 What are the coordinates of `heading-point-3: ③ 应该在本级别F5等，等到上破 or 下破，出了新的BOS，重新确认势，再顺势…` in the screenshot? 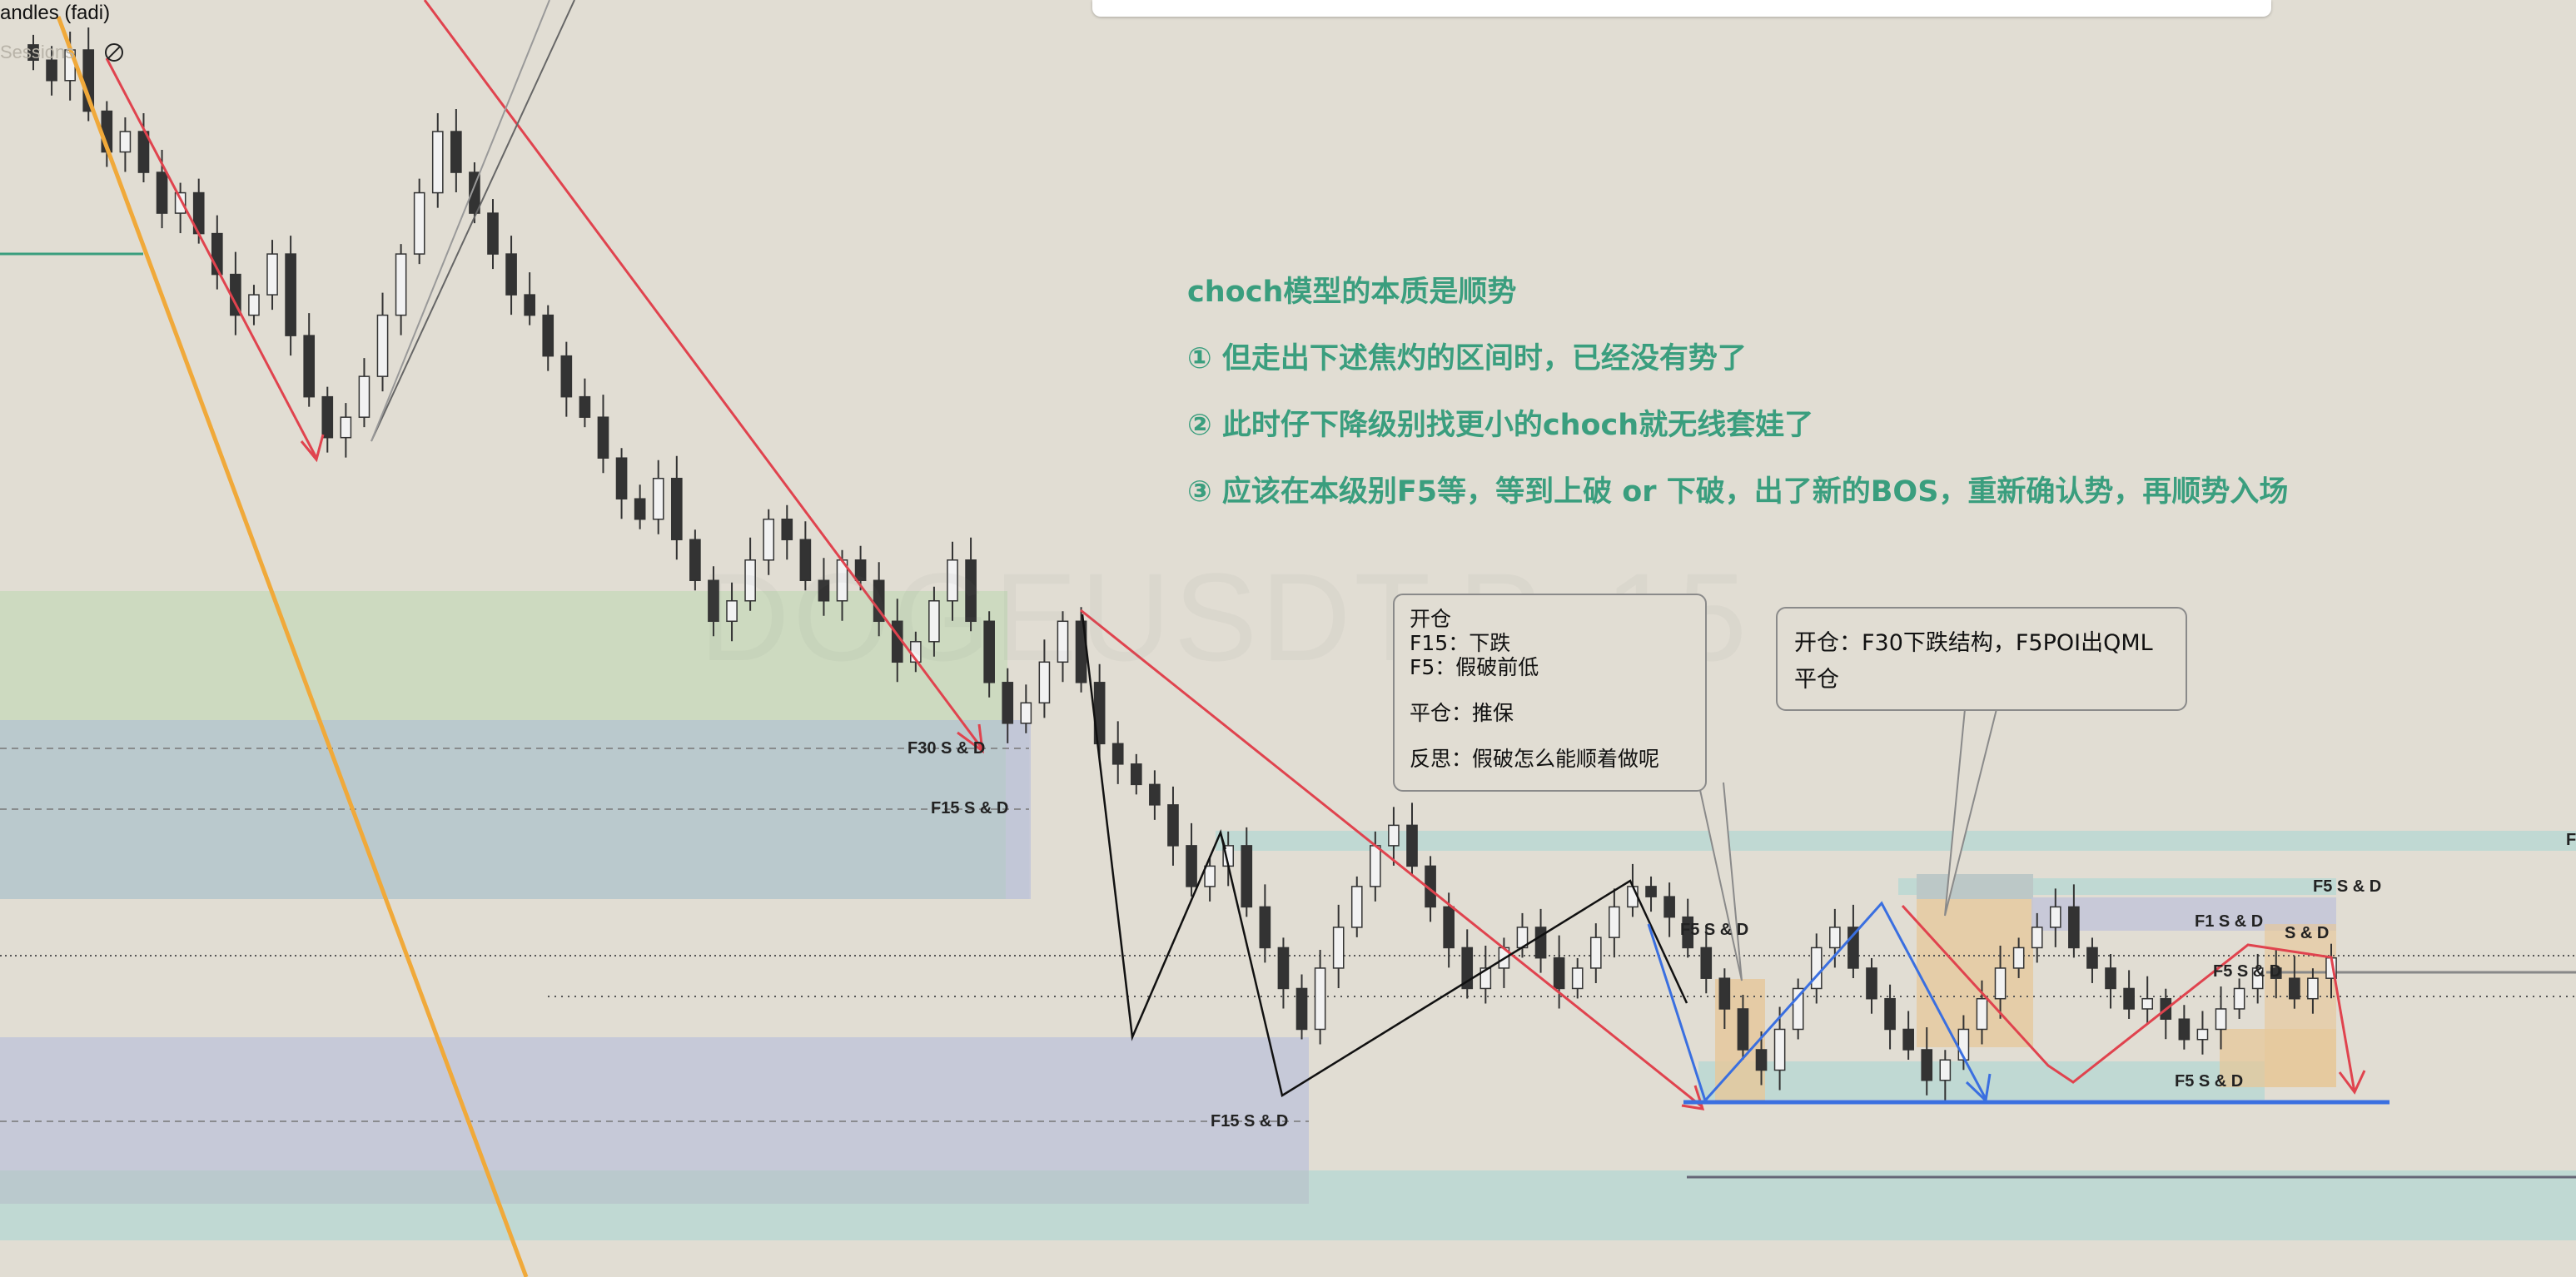 It's located at (1738, 492).